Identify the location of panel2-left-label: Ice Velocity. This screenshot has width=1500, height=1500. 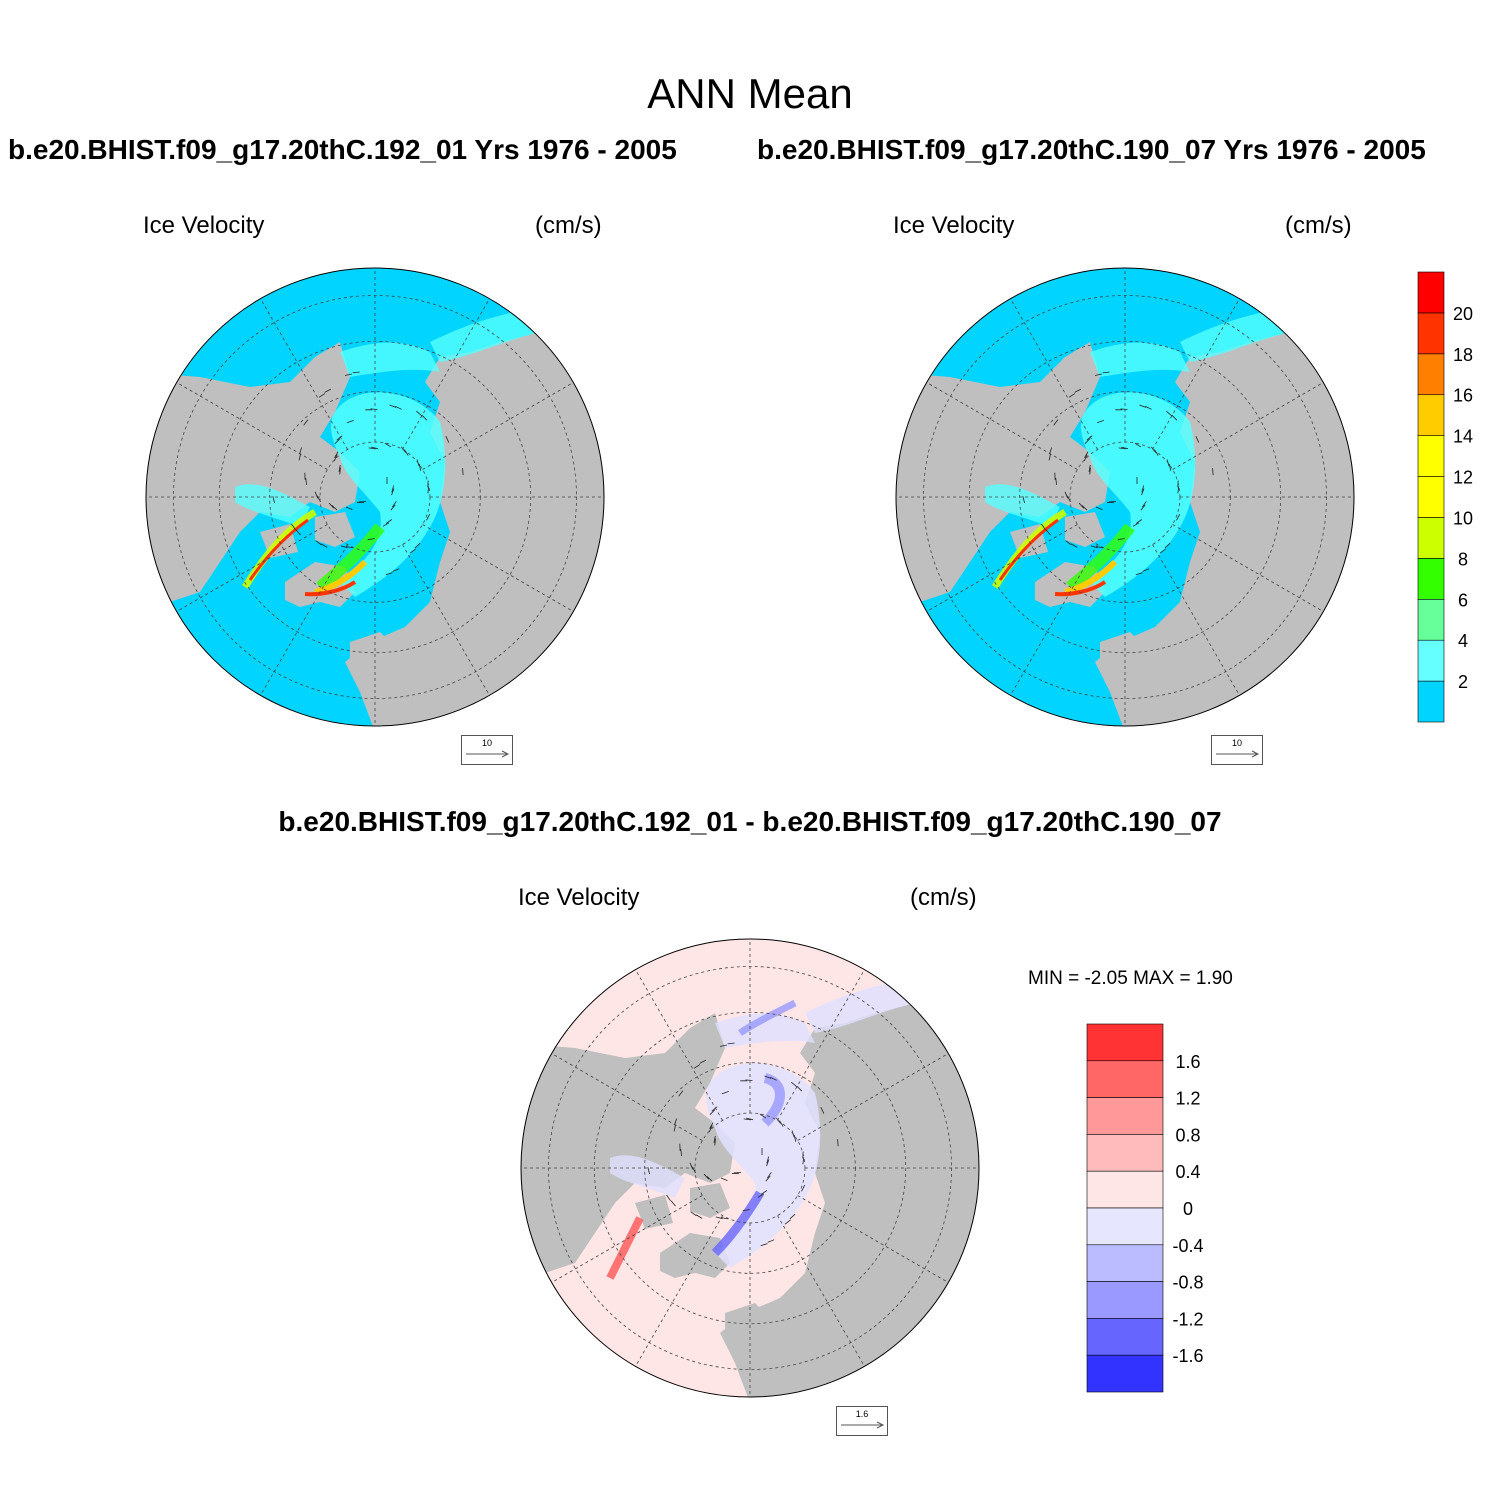
(954, 225).